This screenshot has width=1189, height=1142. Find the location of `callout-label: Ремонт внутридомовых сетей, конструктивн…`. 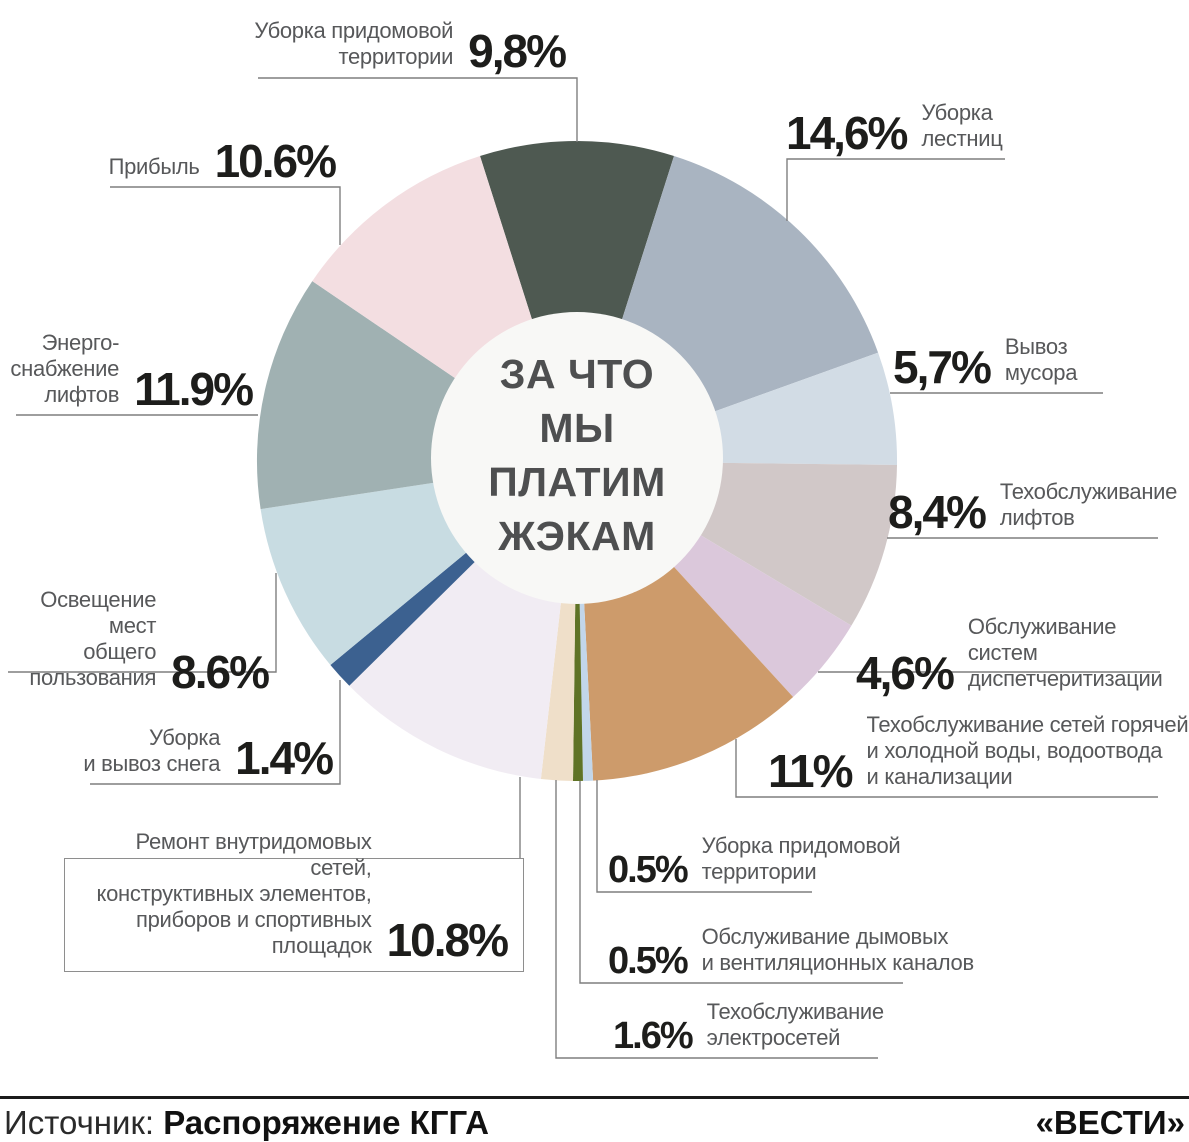

callout-label: Ремонт внутридомовых сетей, конструктивн… is located at coordinates (223, 894).